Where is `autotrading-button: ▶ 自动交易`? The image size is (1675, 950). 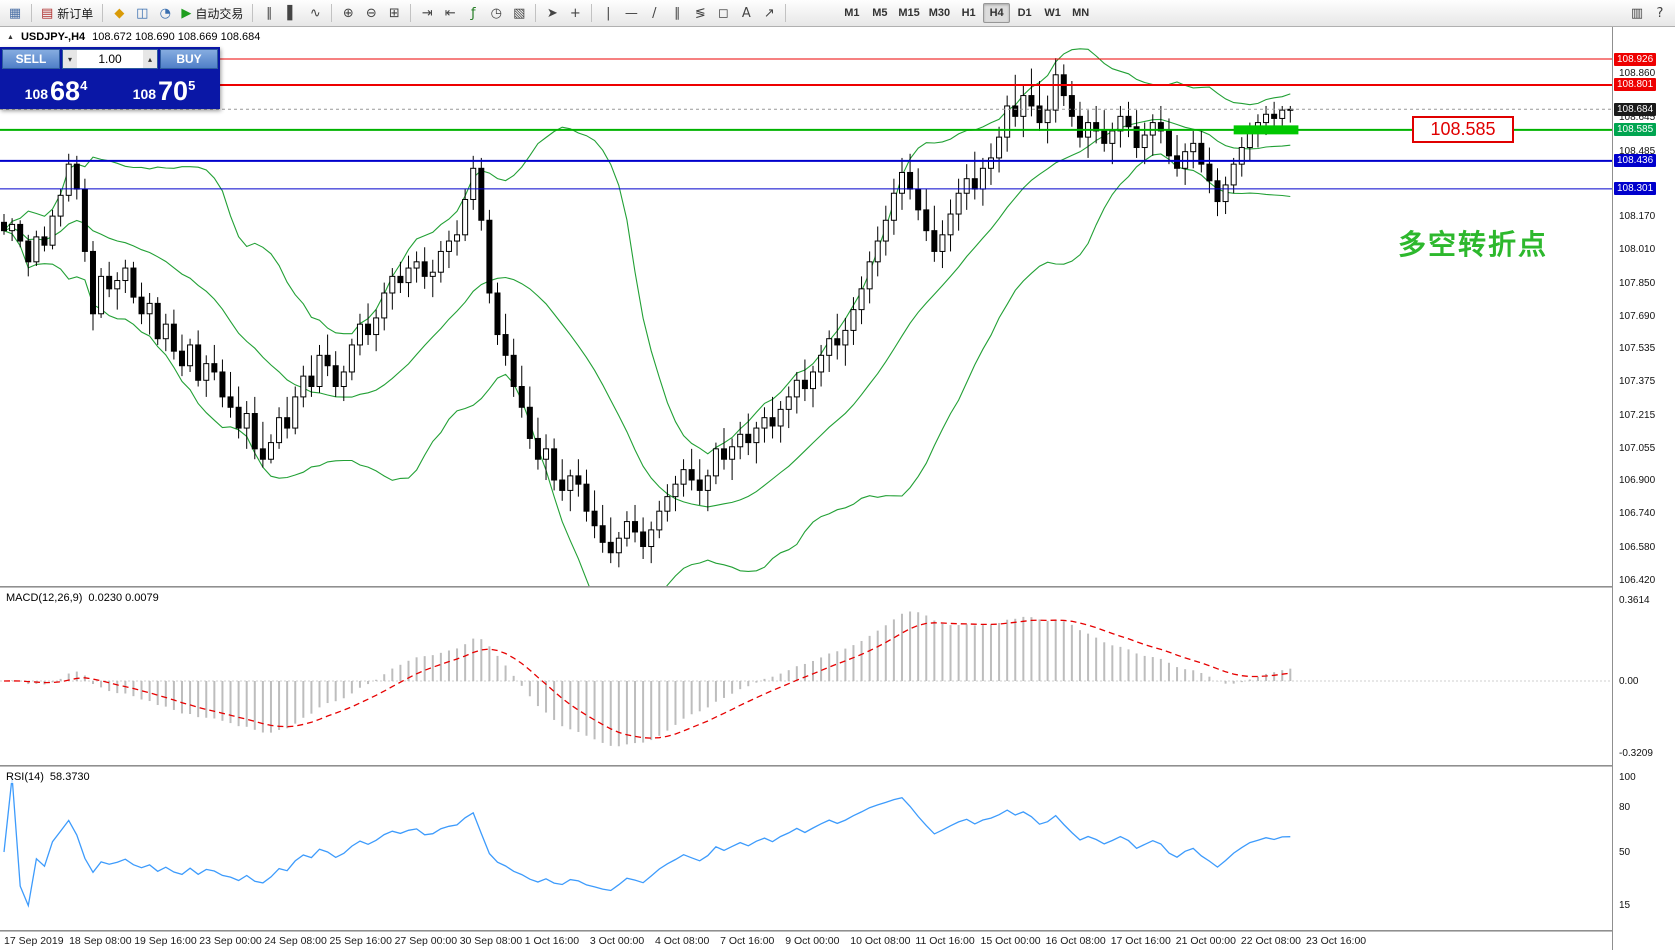 autotrading-button: ▶ 自动交易 is located at coordinates (212, 13).